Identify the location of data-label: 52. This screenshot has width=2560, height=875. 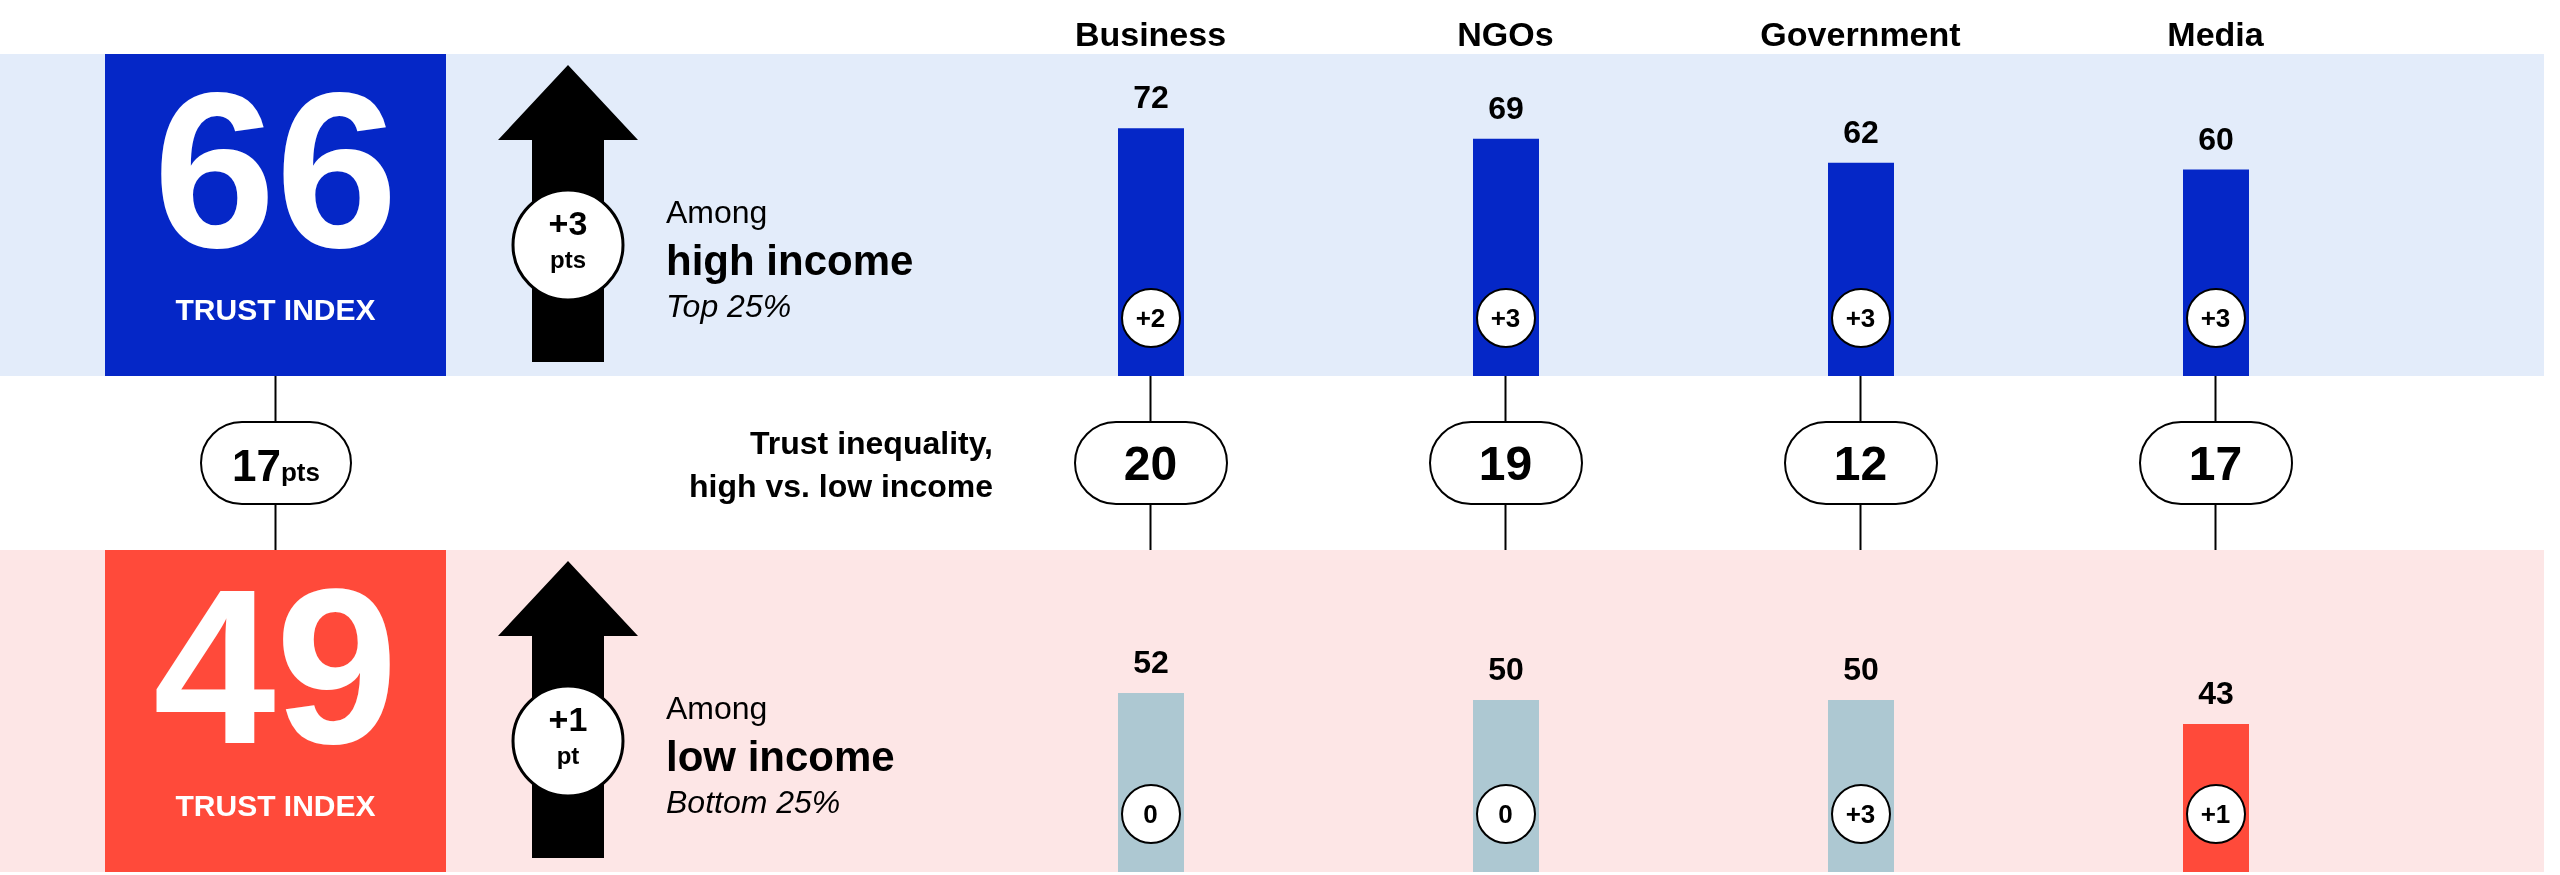
(1151, 662).